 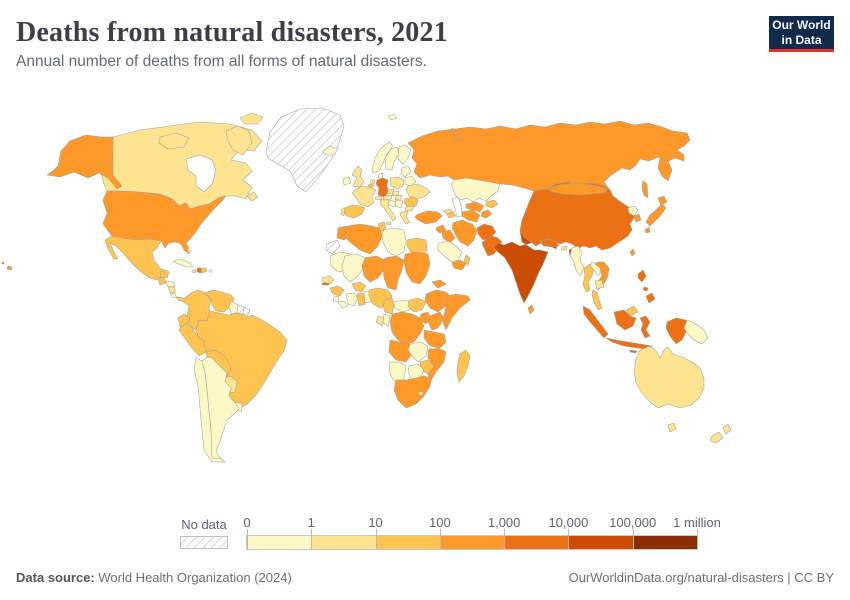 What do you see at coordinates (467, 260) in the screenshot?
I see `country-oman` at bounding box center [467, 260].